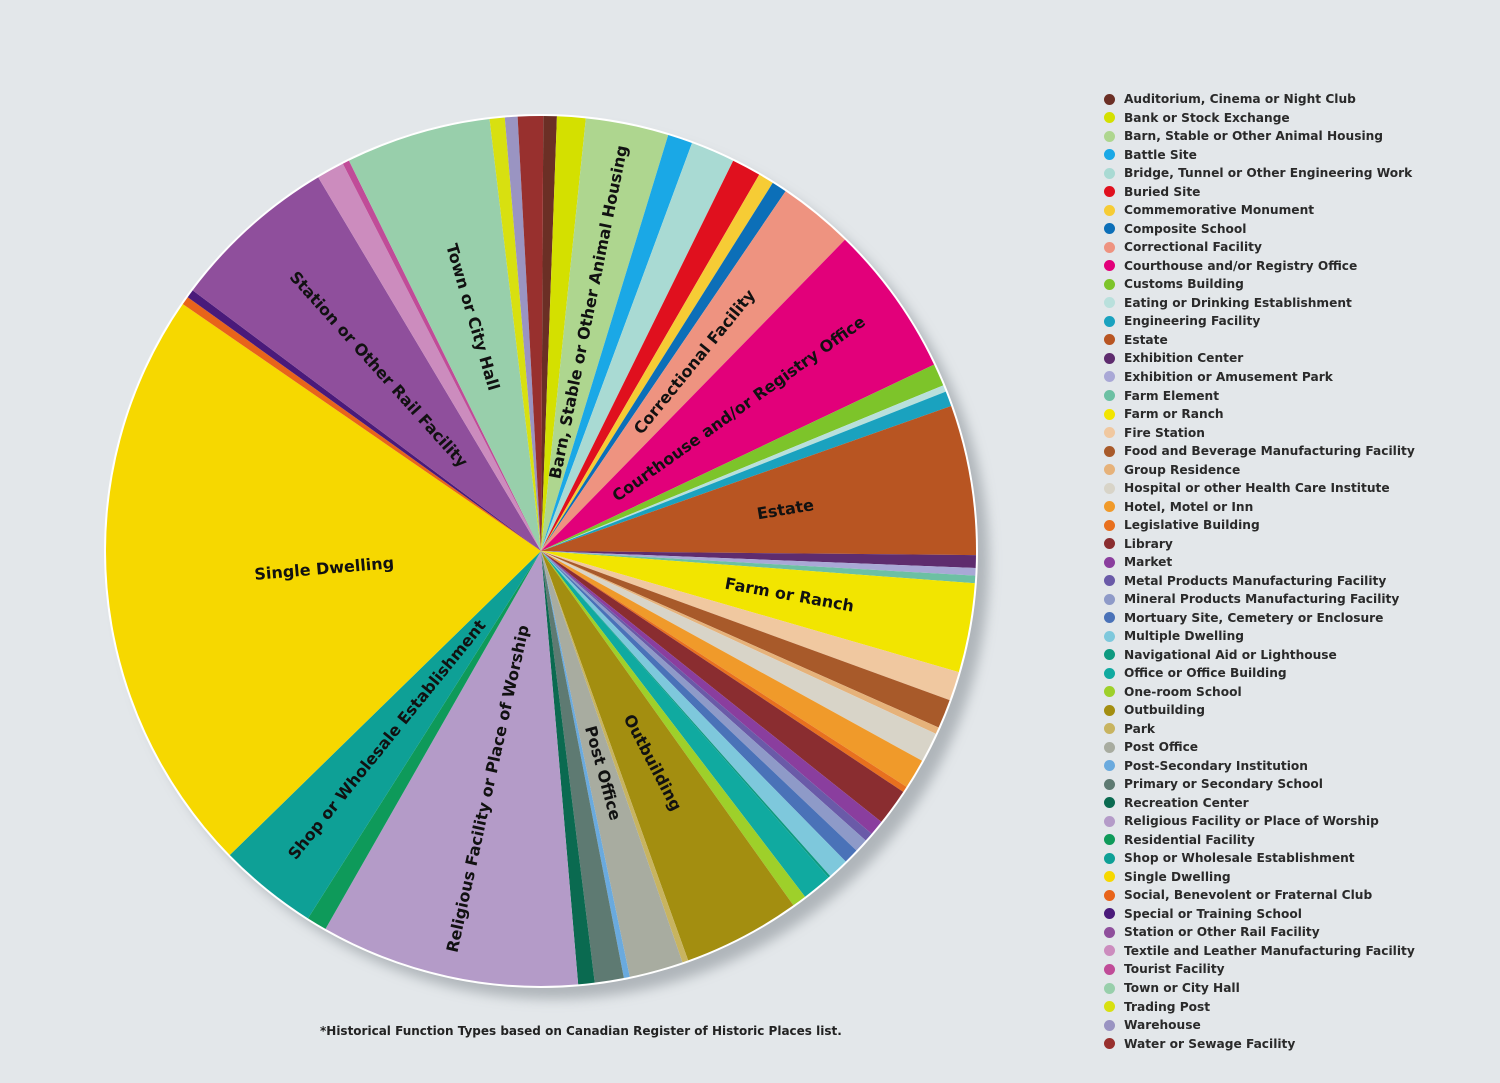 The image size is (1500, 1083). I want to click on legend-item: Multiple Dwelling, so click(1259, 636).